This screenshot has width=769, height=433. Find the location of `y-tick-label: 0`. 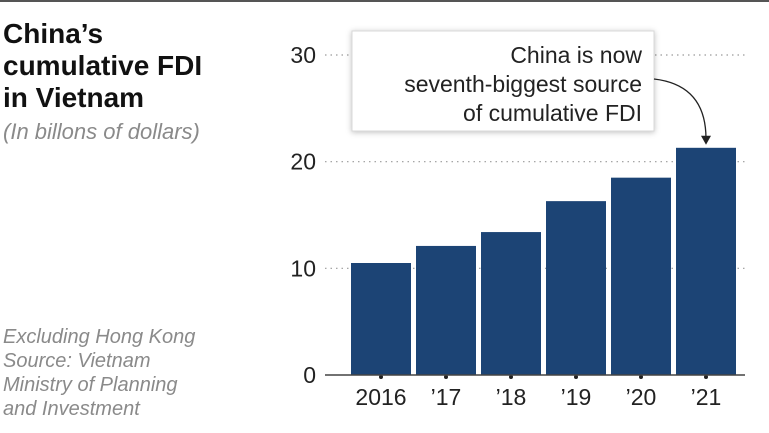

y-tick-label: 0 is located at coordinates (309, 375).